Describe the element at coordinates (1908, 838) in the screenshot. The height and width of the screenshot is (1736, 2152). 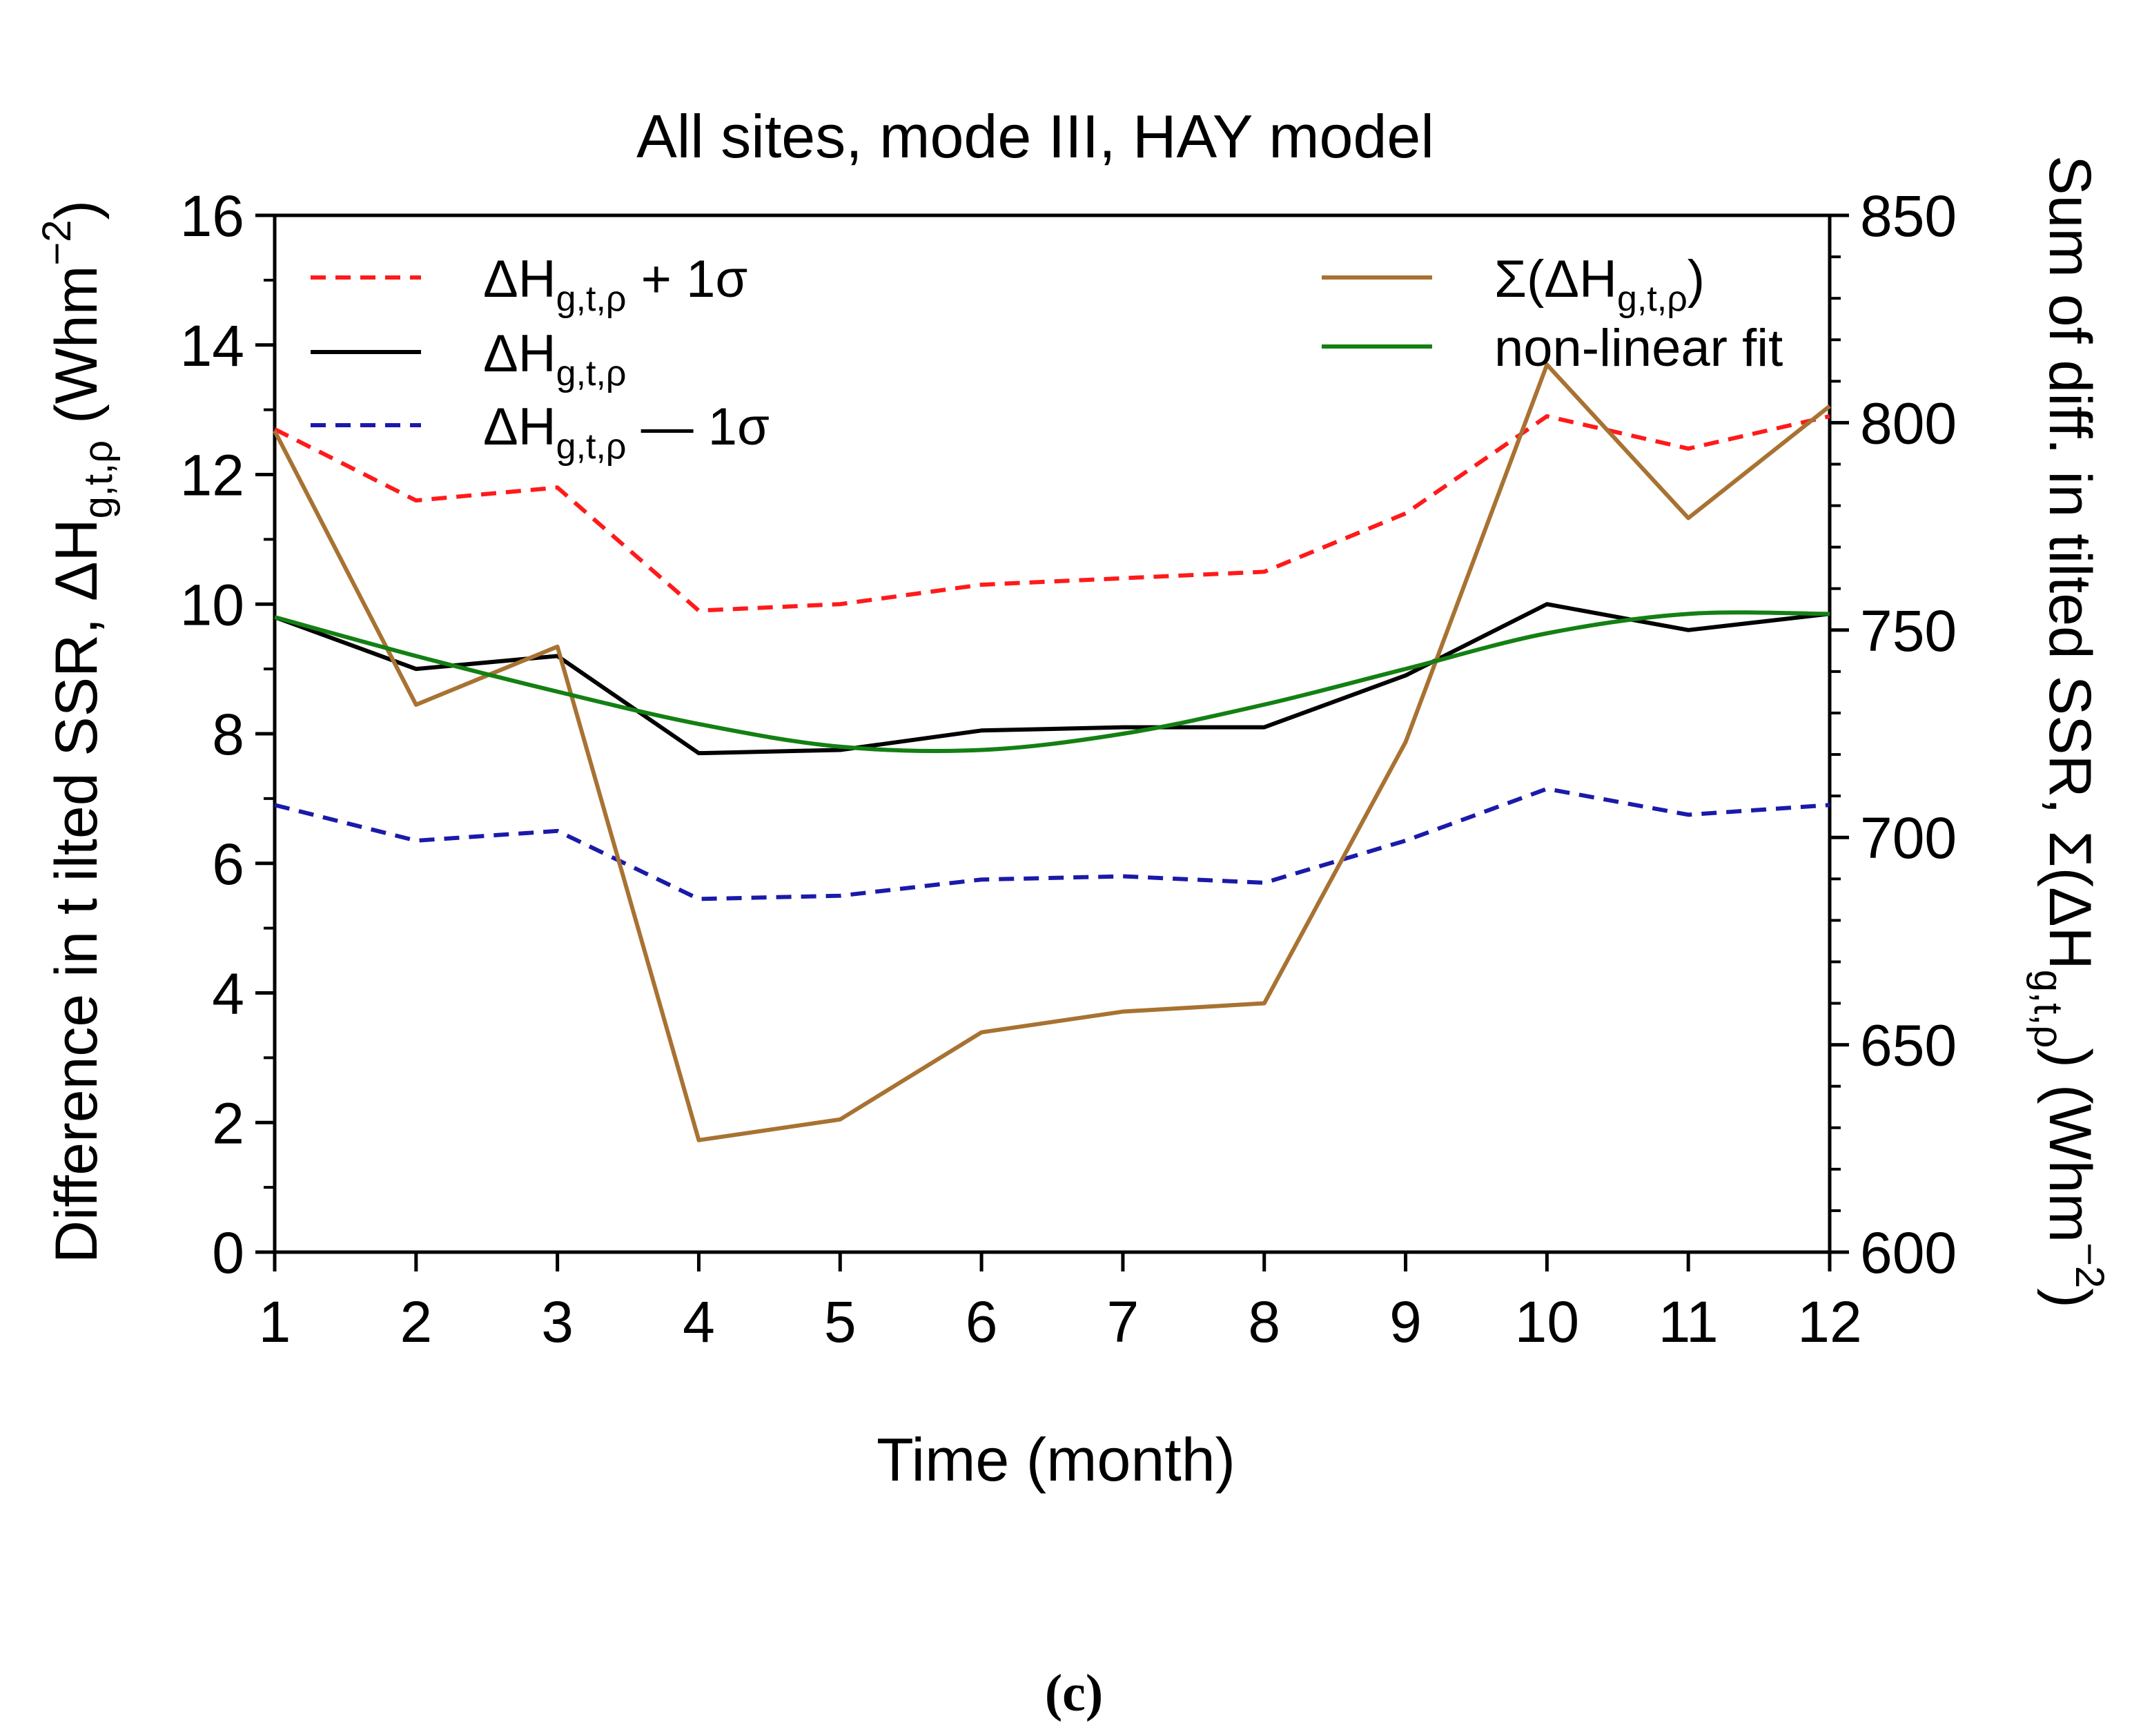
I see `y2-tick-label: 700` at that location.